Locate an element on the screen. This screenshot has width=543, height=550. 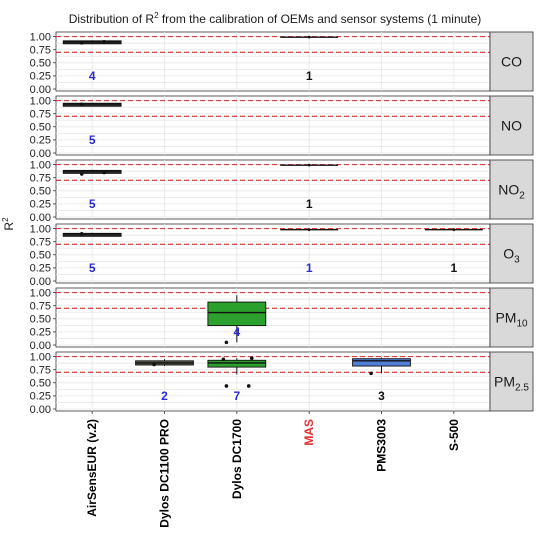
facet-strip-label-main: O is located at coordinates (508, 254).